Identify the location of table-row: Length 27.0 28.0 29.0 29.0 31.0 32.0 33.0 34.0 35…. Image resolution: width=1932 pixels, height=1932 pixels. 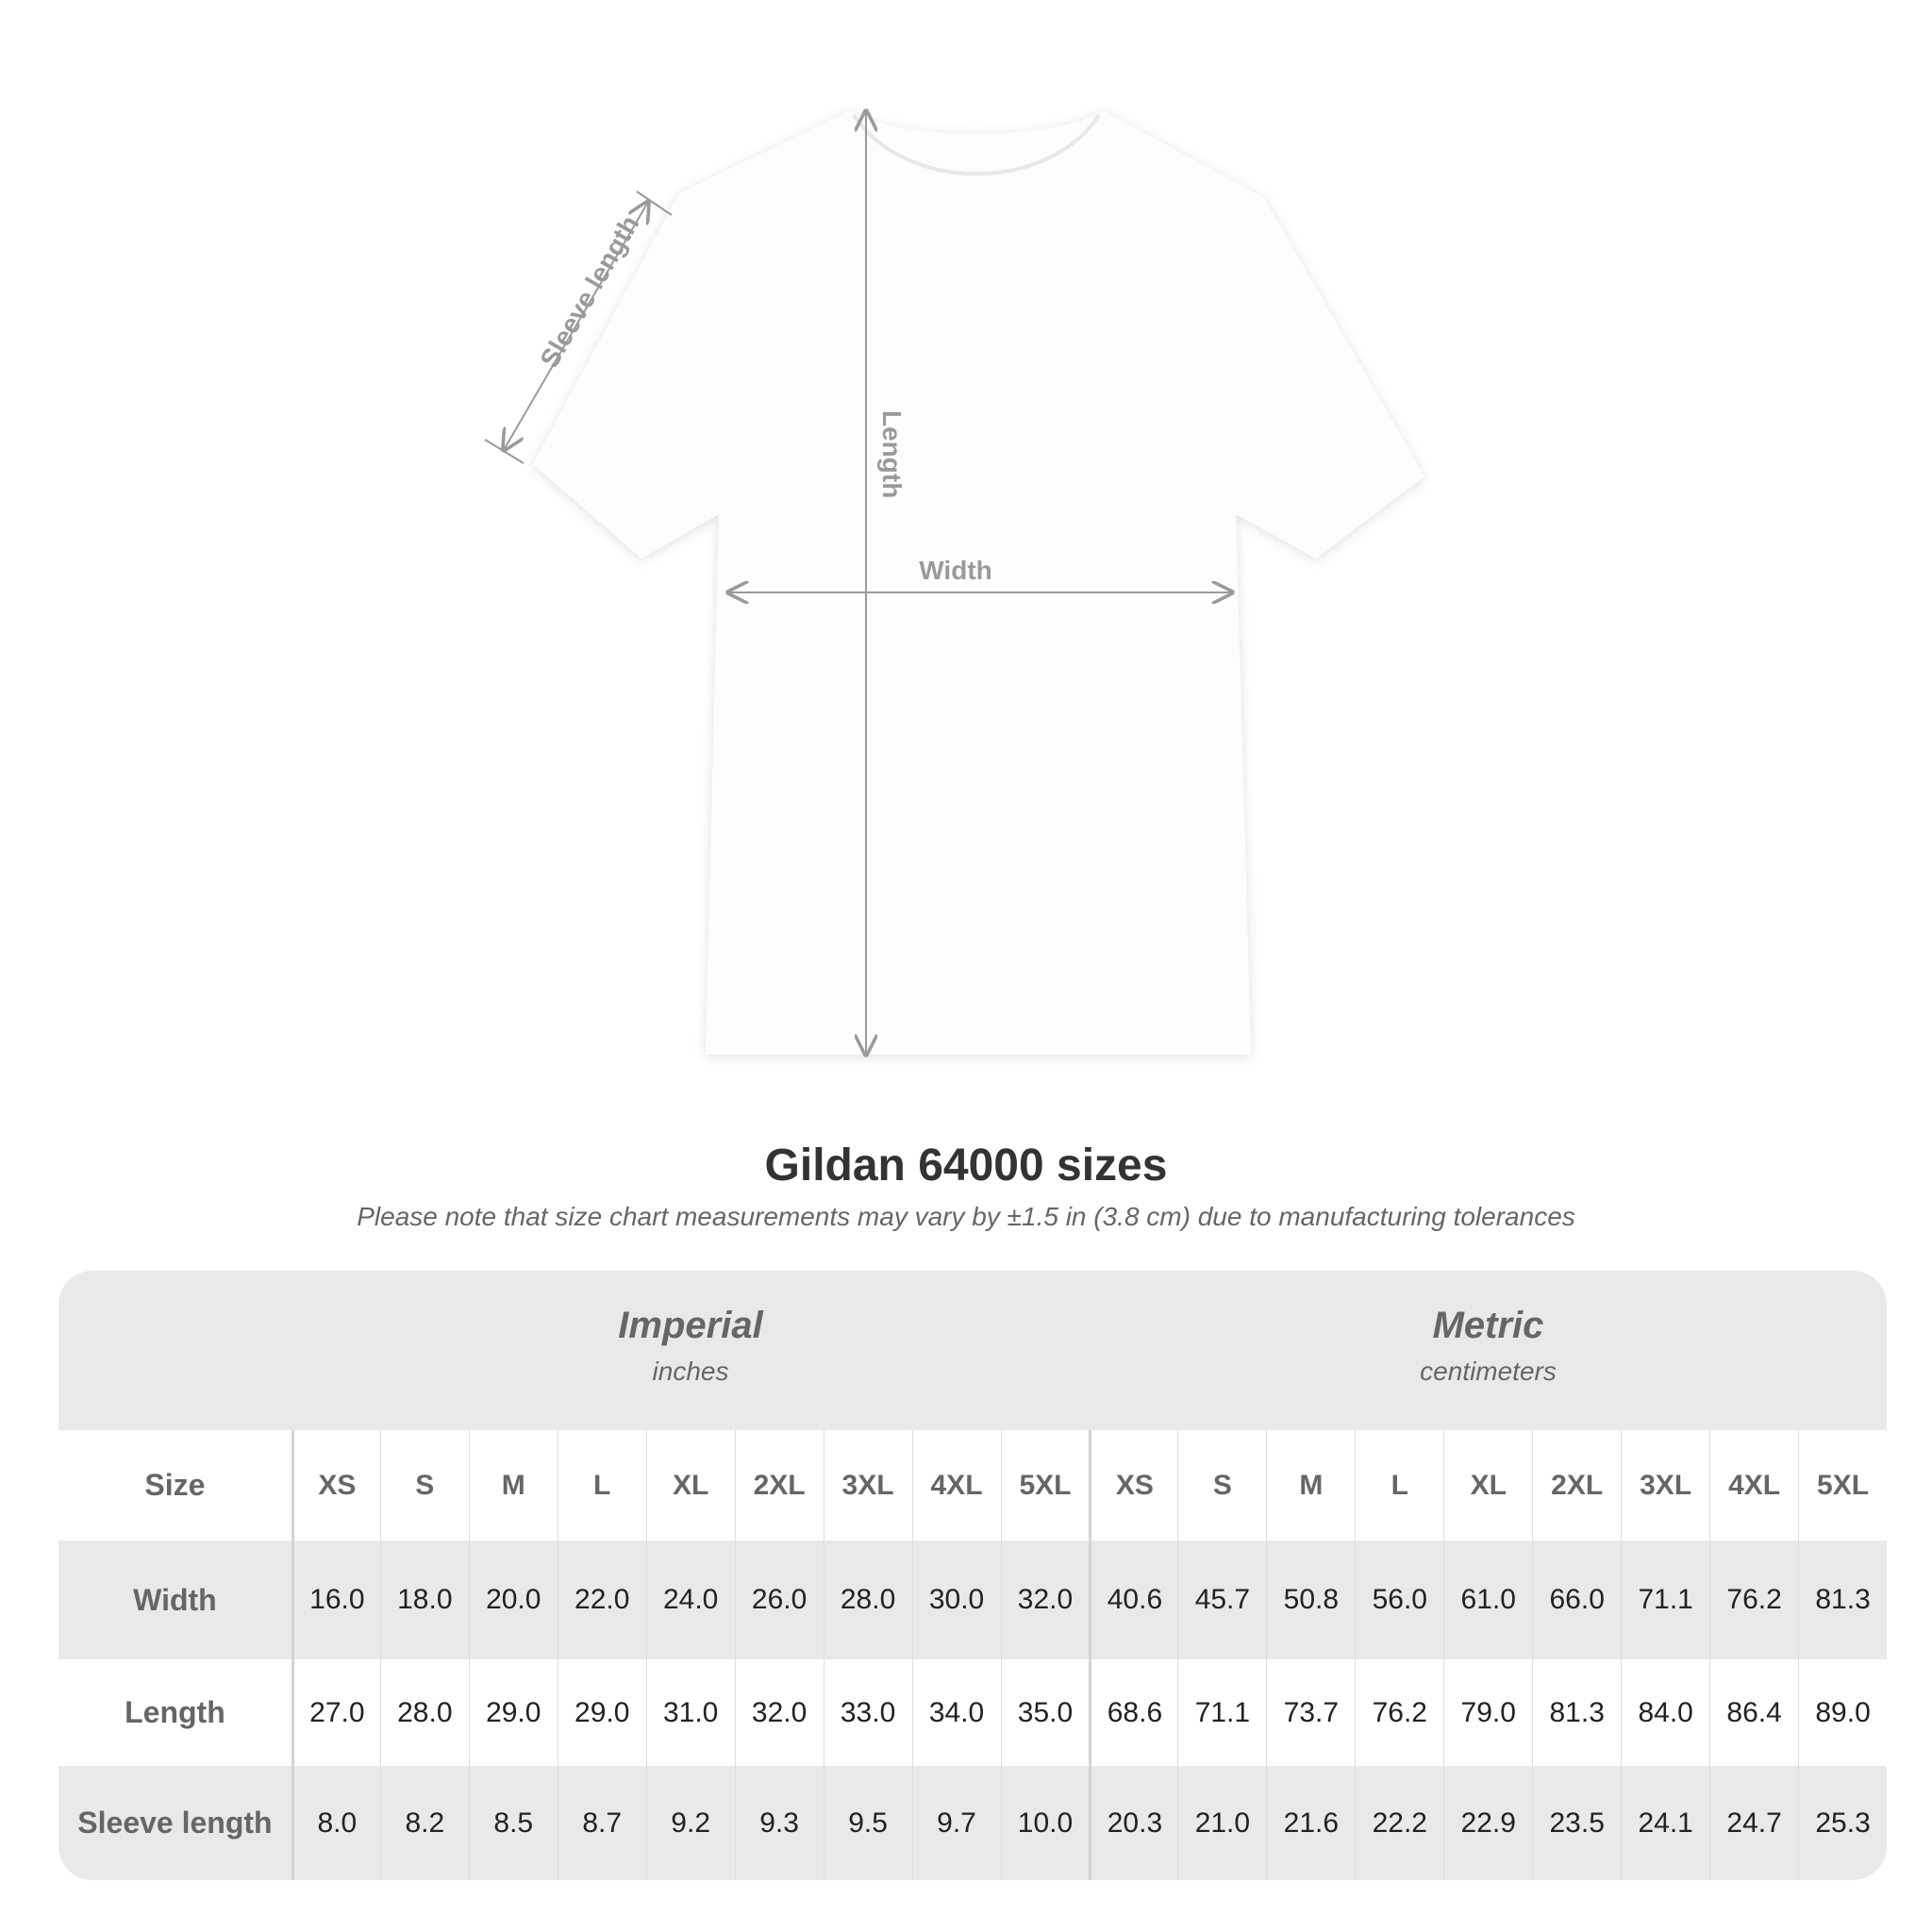
(972, 1713).